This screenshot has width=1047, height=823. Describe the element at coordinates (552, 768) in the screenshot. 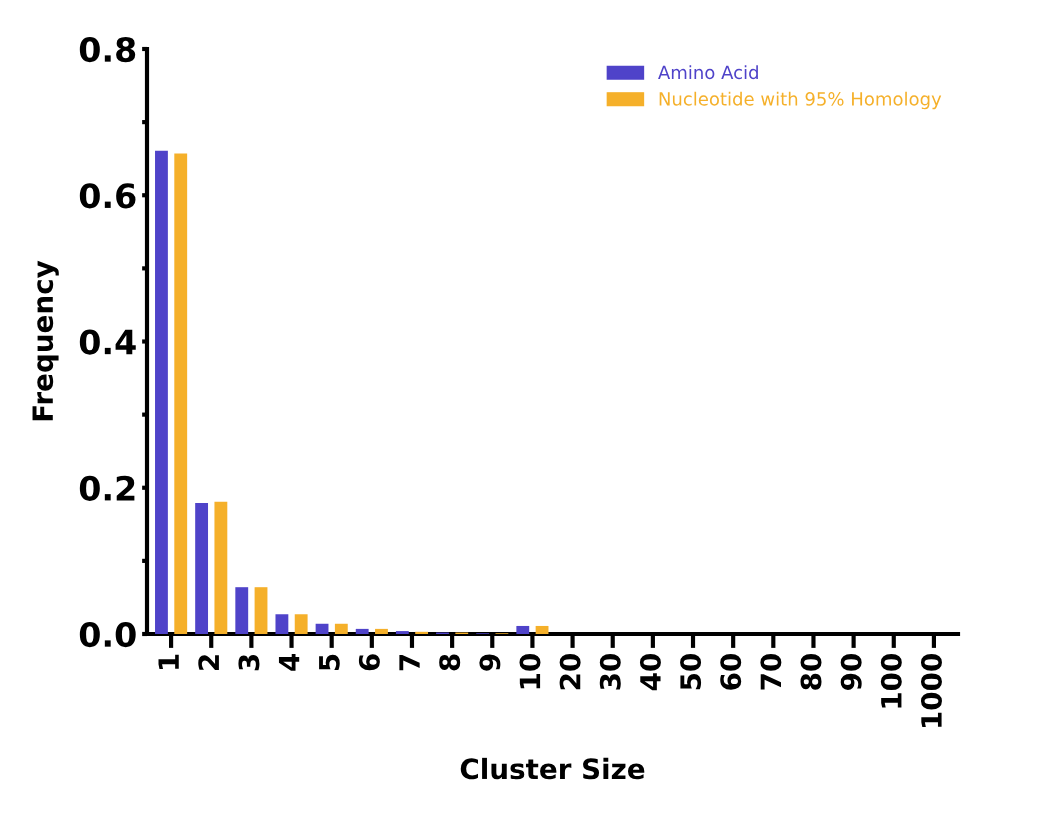

I see `x-axis-title: Cluster Size` at that location.